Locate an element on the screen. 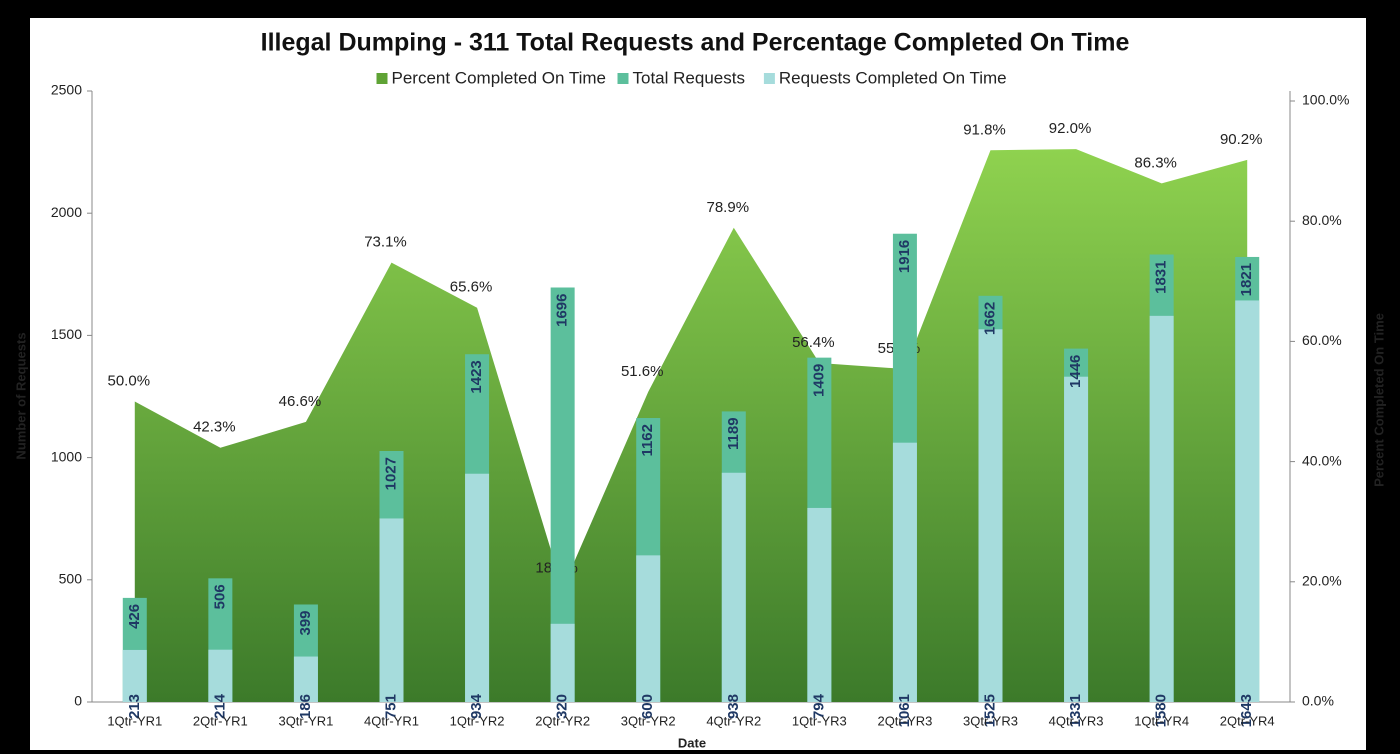 This screenshot has height=754, width=1400. data-label: 1821 is located at coordinates (1246, 279).